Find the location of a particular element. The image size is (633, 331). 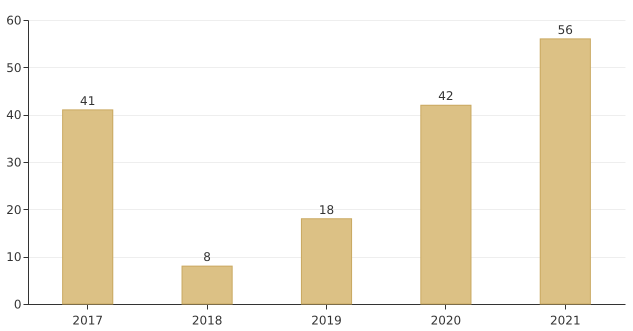

data-label: 42 is located at coordinates (446, 96).